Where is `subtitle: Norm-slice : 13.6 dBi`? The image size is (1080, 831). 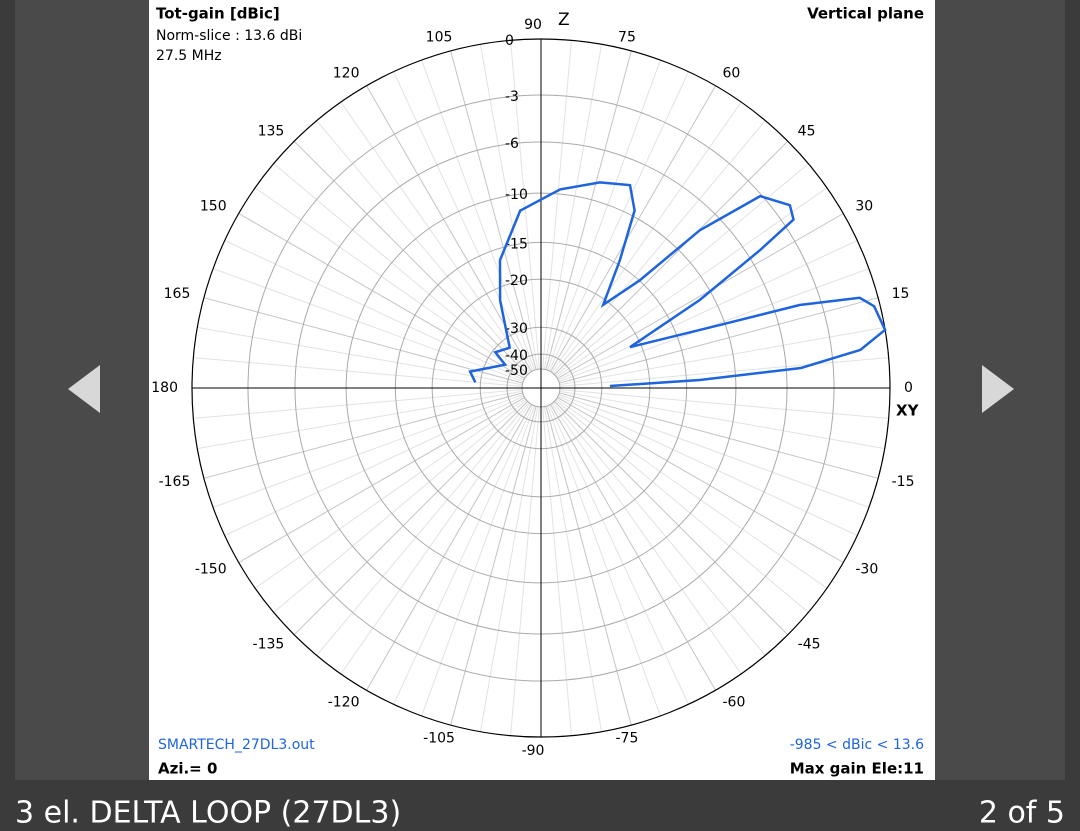 subtitle: Norm-slice : 13.6 dBi is located at coordinates (229, 36).